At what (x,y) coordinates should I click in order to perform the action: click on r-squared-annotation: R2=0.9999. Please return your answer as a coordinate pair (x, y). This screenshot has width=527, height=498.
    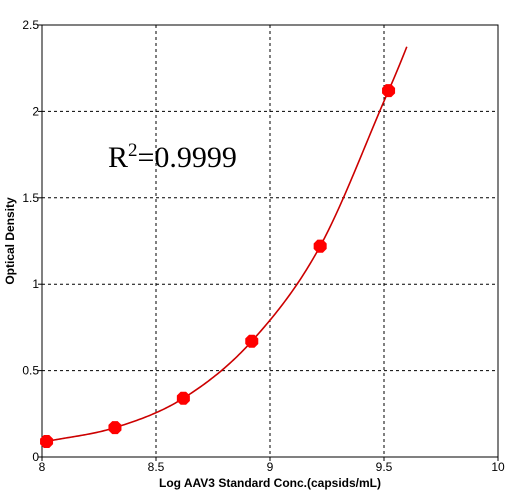
    Looking at the image, I should click on (172, 157).